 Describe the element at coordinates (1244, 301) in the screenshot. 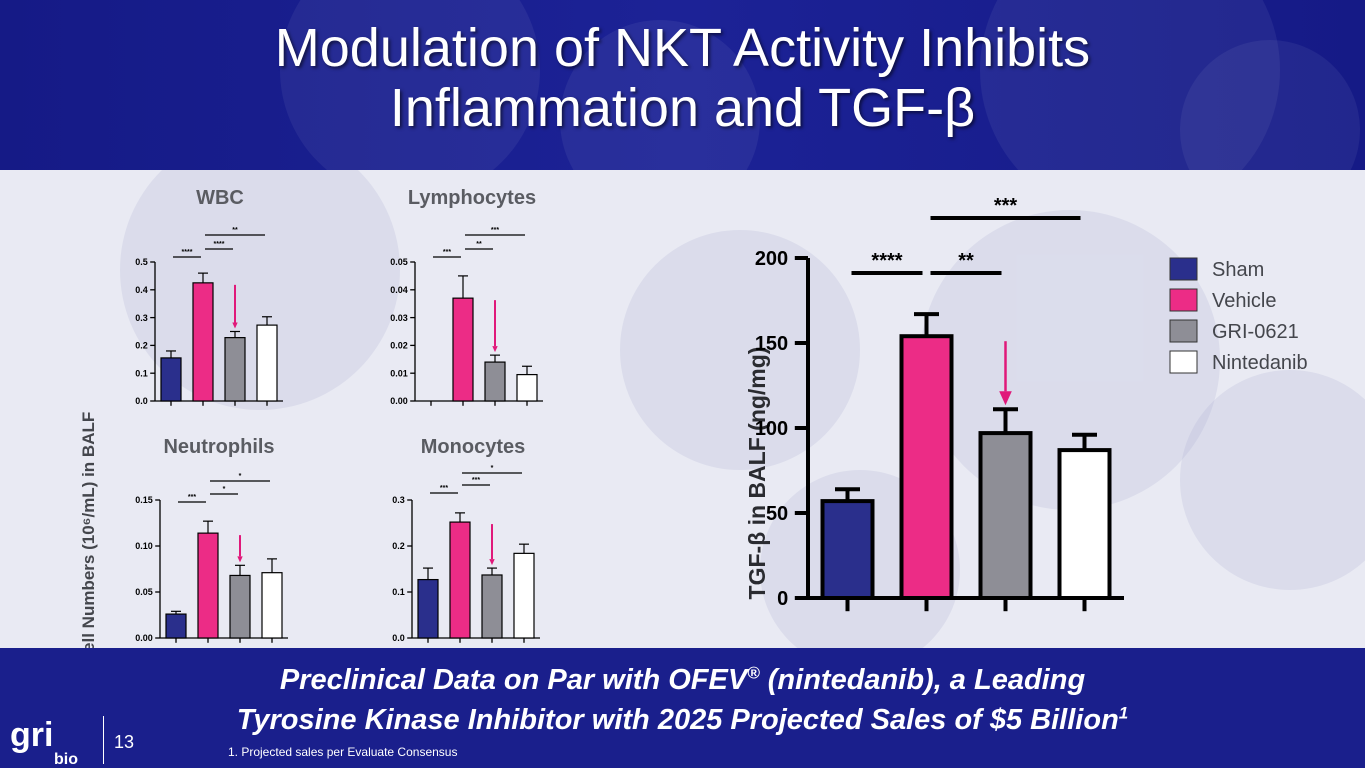

I see `legend-label: Vehicle` at that location.